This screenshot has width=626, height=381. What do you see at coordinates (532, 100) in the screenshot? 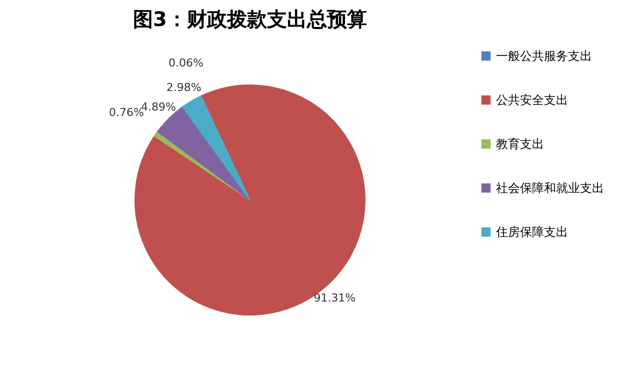
I see `legend-label: 公共安全支出` at bounding box center [532, 100].